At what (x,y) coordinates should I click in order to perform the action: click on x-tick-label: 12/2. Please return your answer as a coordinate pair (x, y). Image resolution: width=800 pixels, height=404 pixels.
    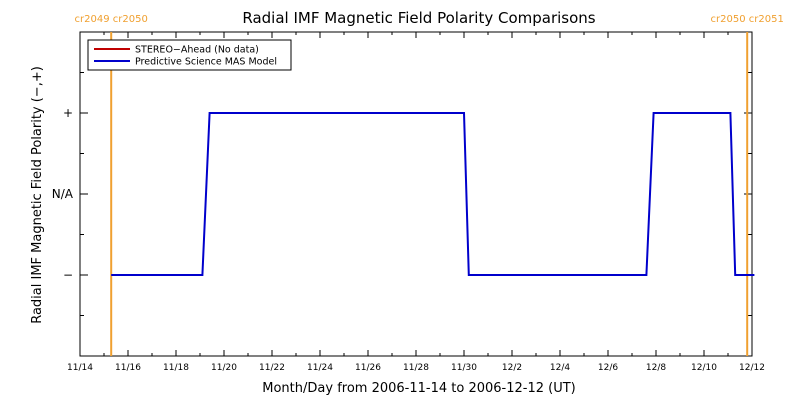
    Looking at the image, I should click on (512, 368).